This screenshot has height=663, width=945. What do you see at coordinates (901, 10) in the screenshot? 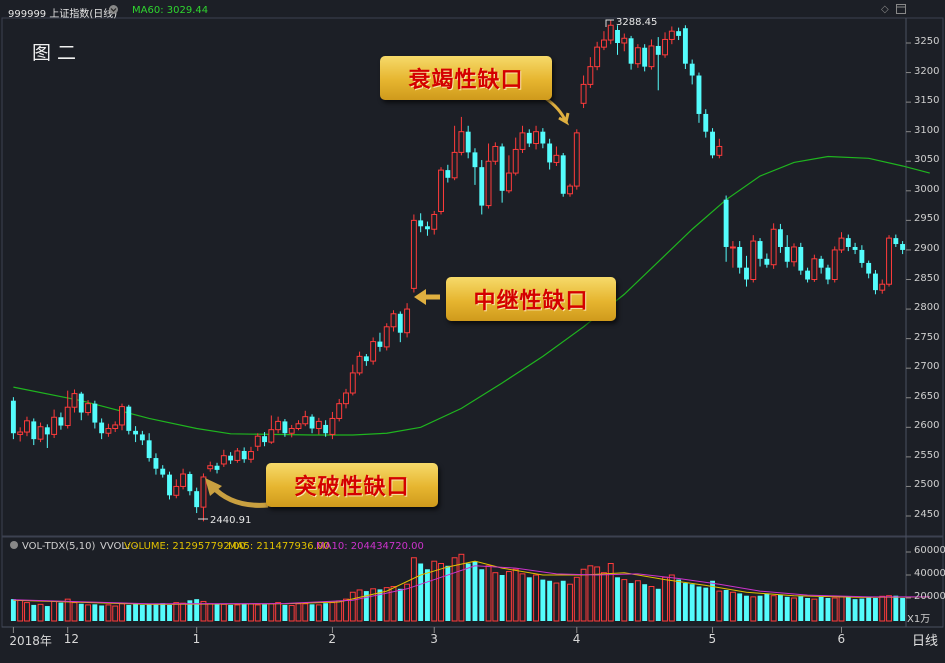
I see `window-icon` at bounding box center [901, 10].